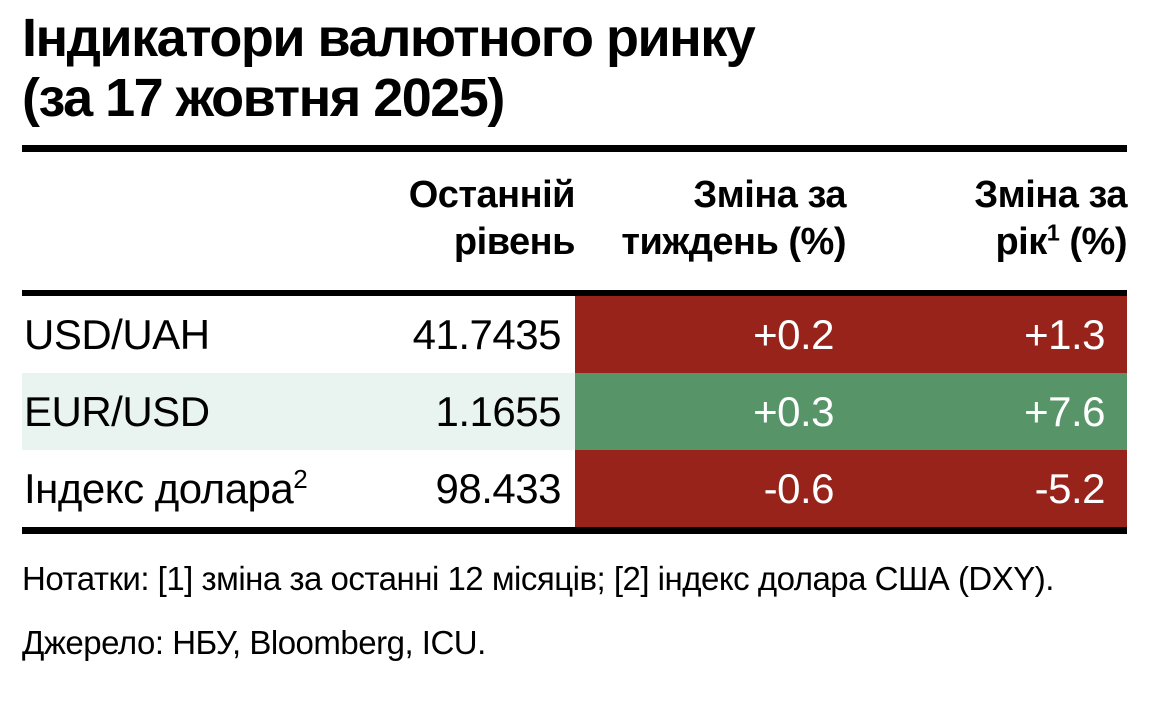 The height and width of the screenshot is (719, 1155). I want to click on latest-level-value: 98.433, so click(498, 488).